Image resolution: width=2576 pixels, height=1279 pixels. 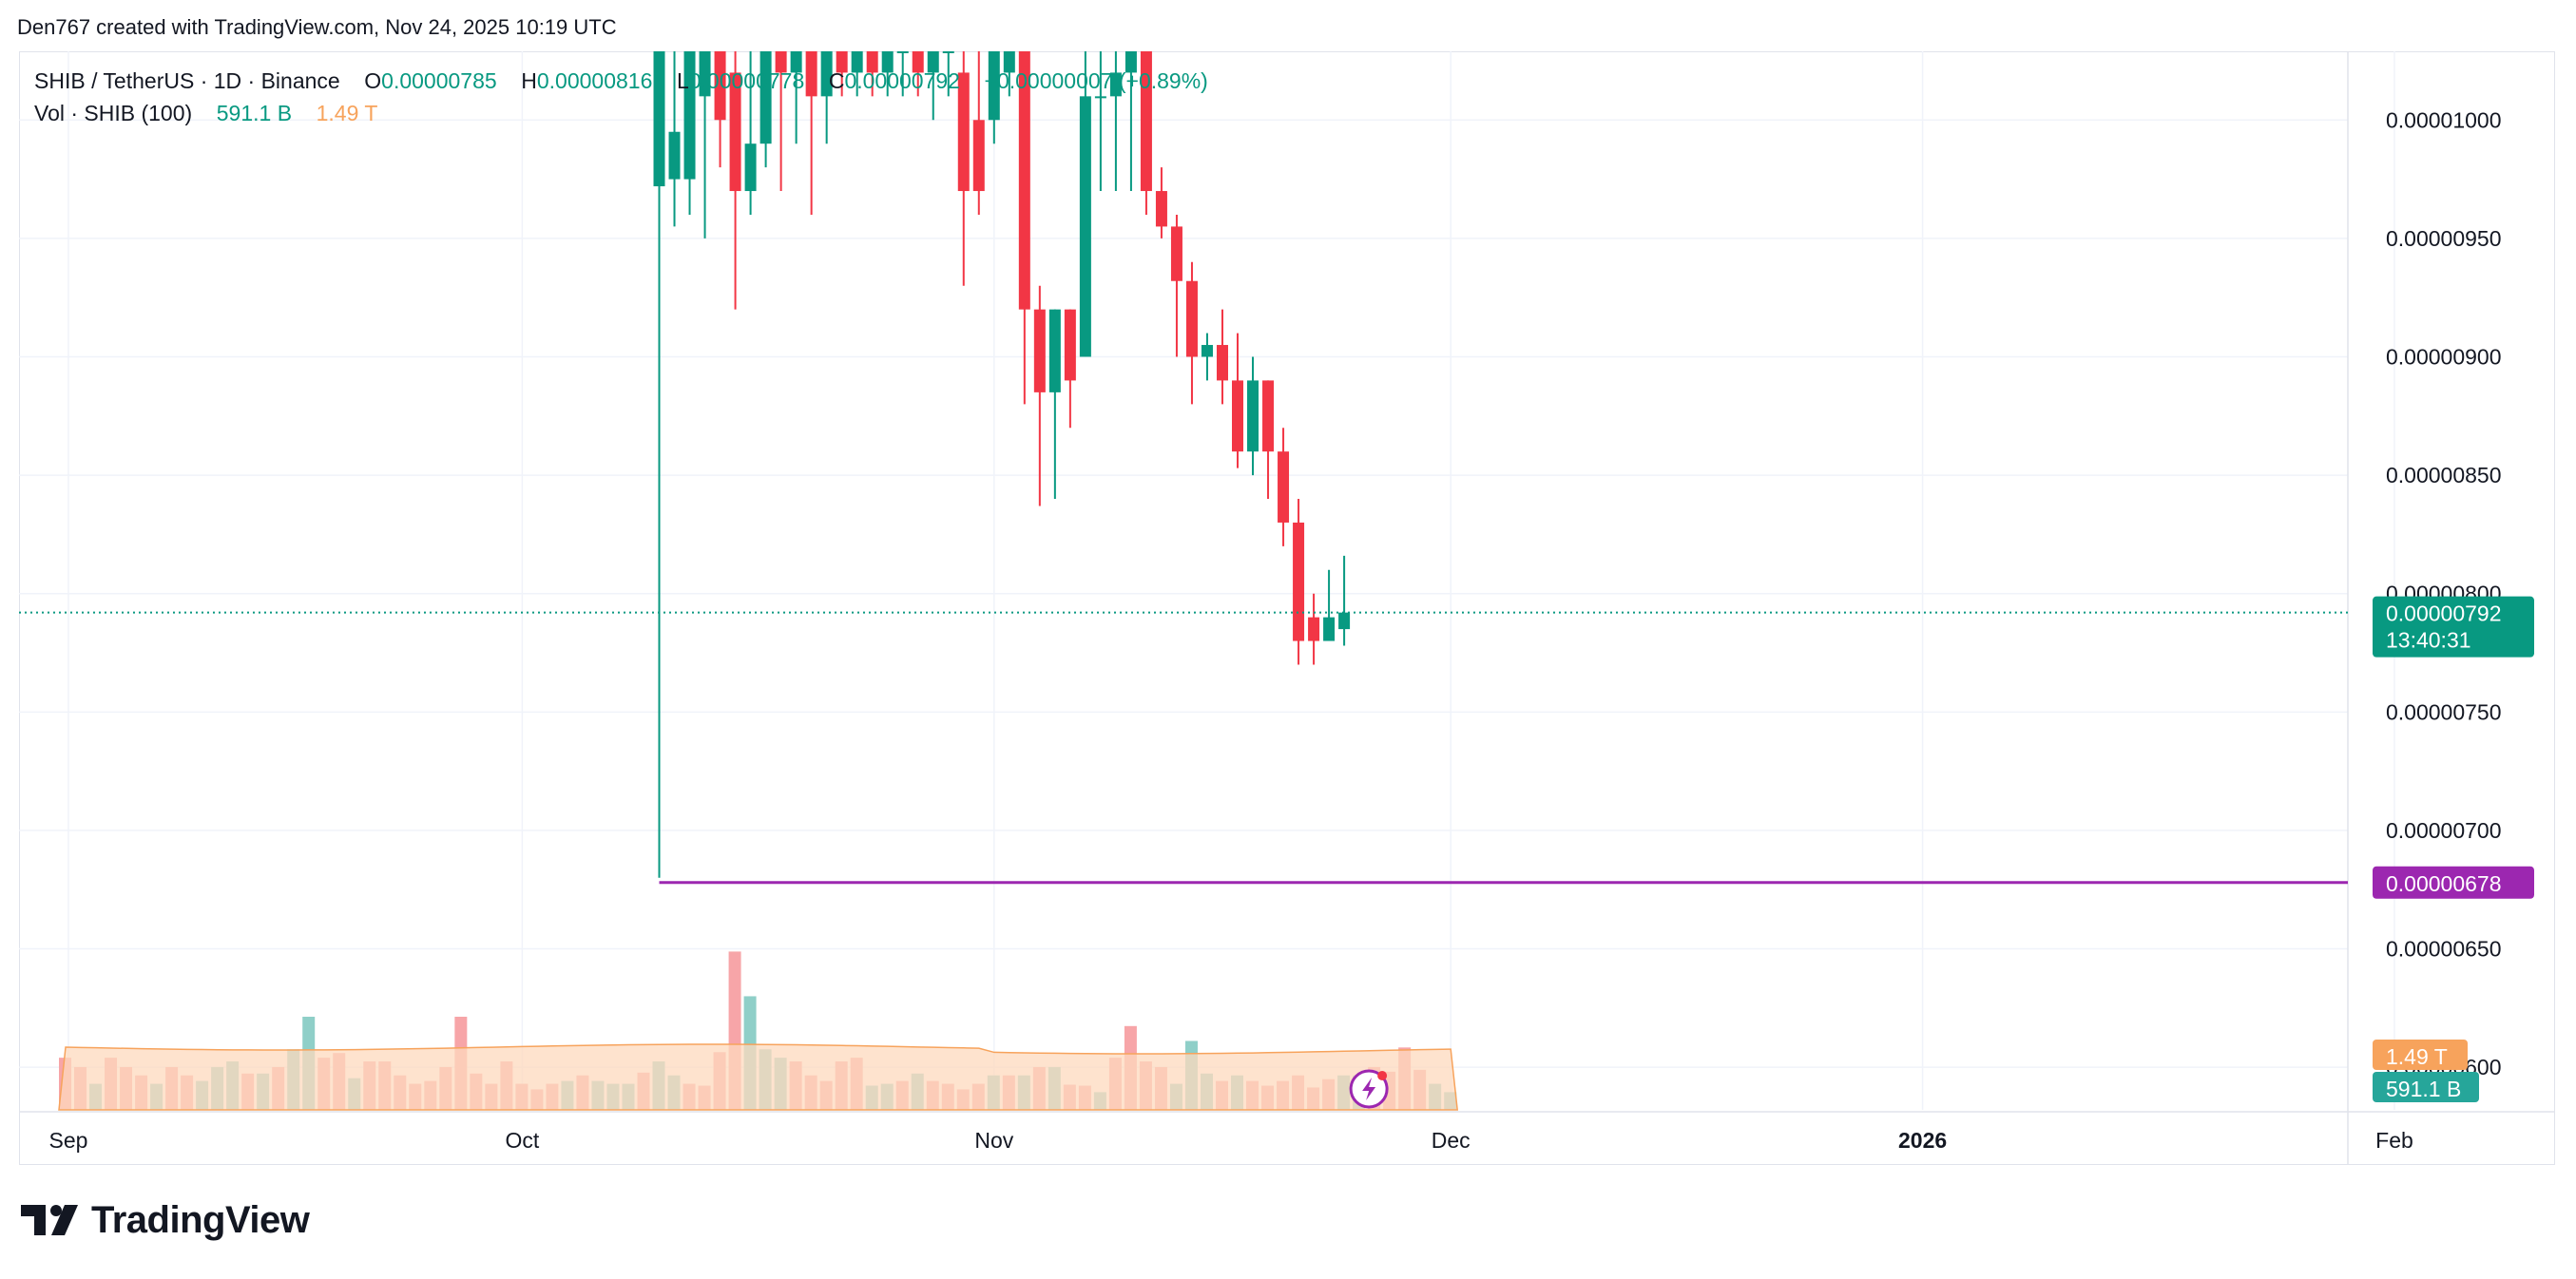 I want to click on legend-high: 0.00000816, so click(x=595, y=80).